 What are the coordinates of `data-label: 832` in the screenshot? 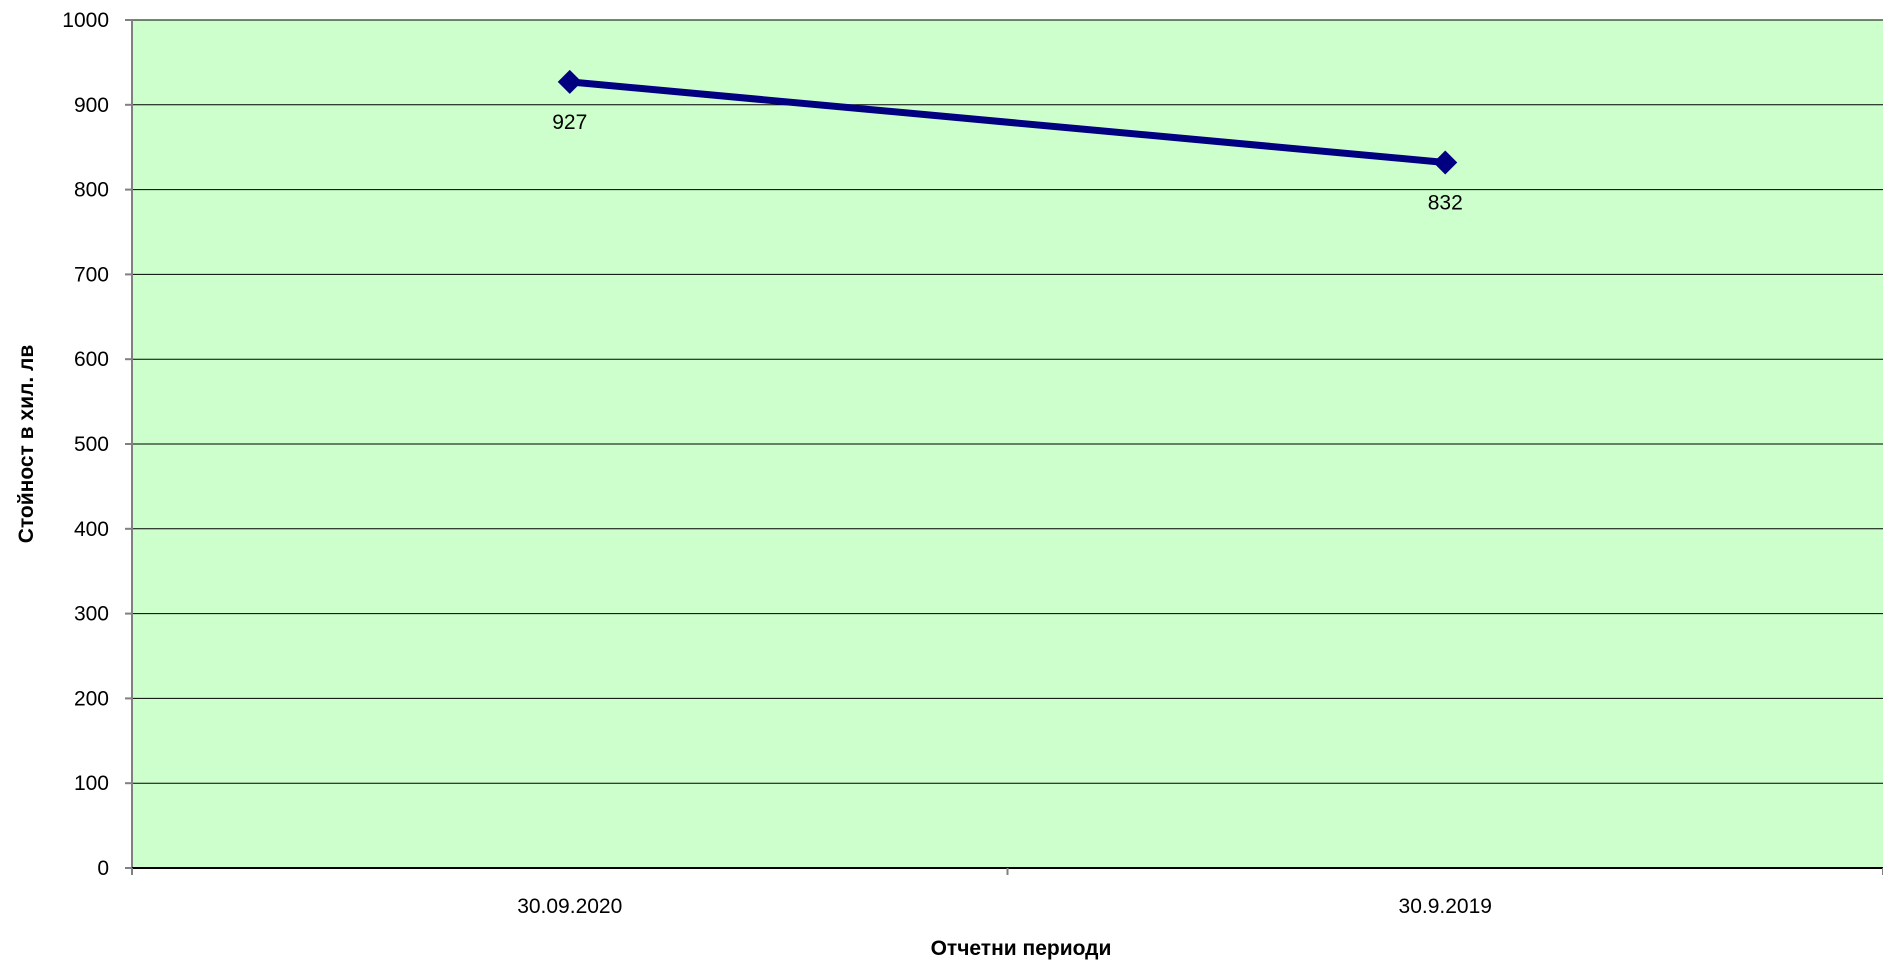 It's located at (1445, 202).